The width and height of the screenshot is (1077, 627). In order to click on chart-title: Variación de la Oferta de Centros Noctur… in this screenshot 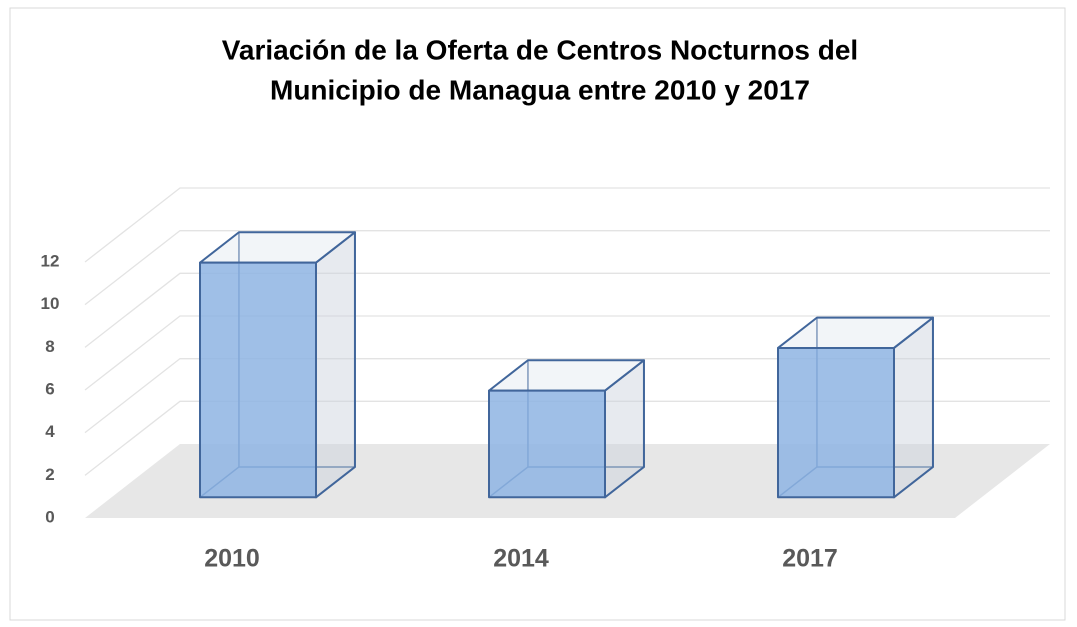, I will do `click(540, 49)`.